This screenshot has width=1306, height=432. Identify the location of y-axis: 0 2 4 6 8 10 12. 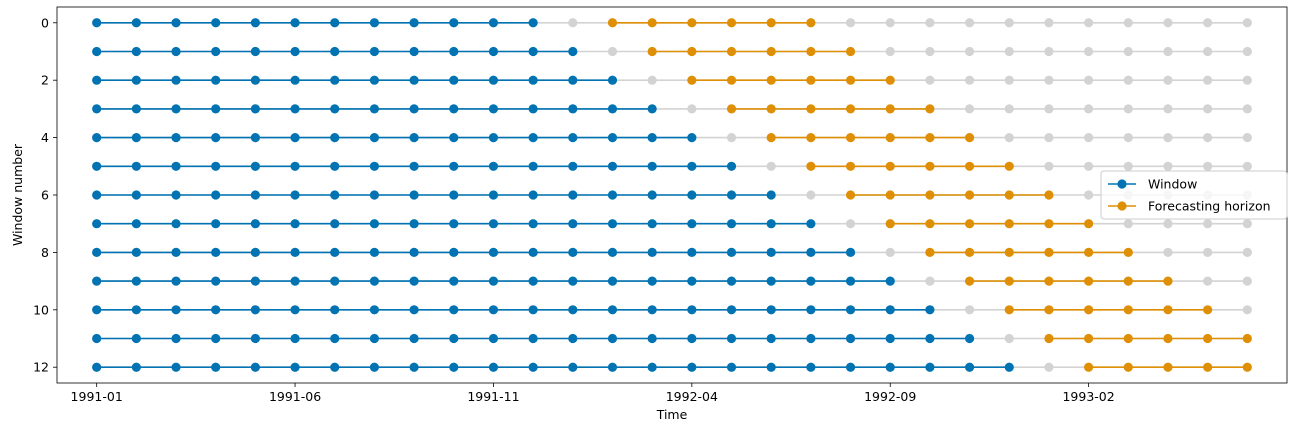
(45, 195).